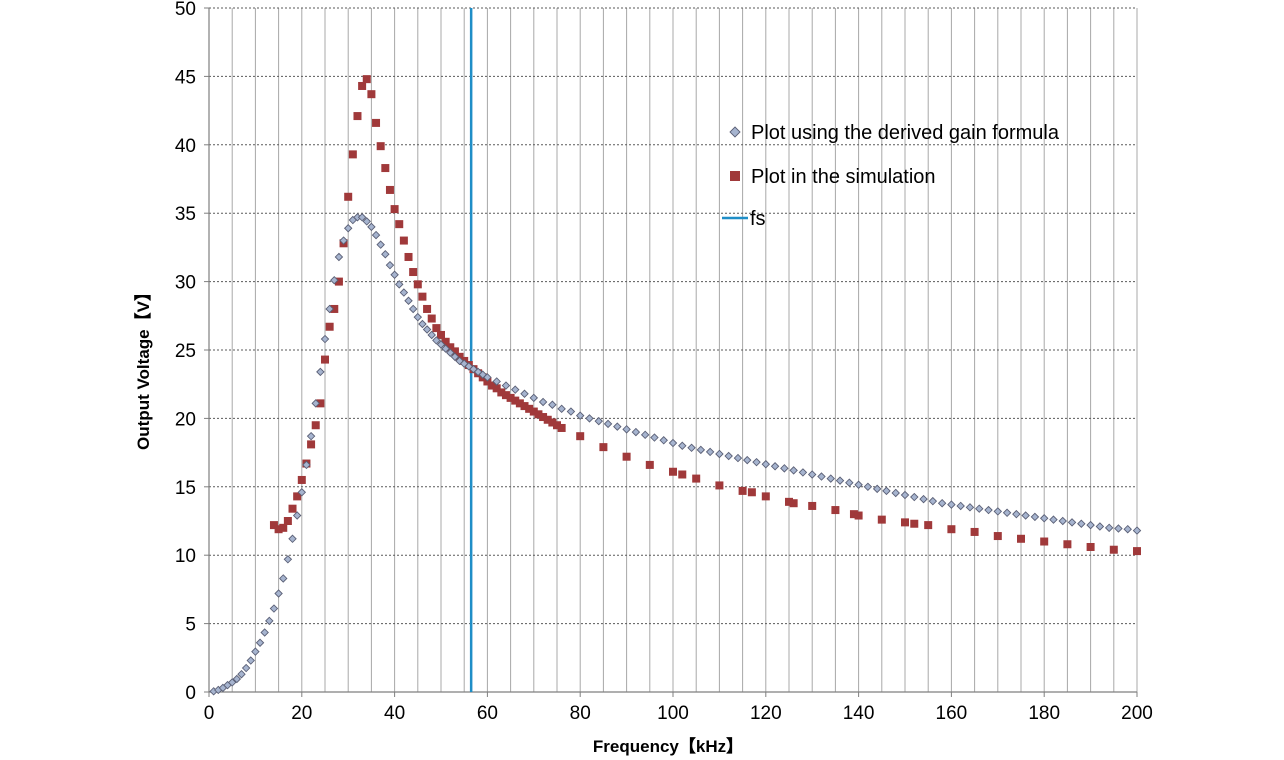 The image size is (1284, 760). Describe the element at coordinates (190, 693) in the screenshot. I see `y-tick-label: 0` at that location.